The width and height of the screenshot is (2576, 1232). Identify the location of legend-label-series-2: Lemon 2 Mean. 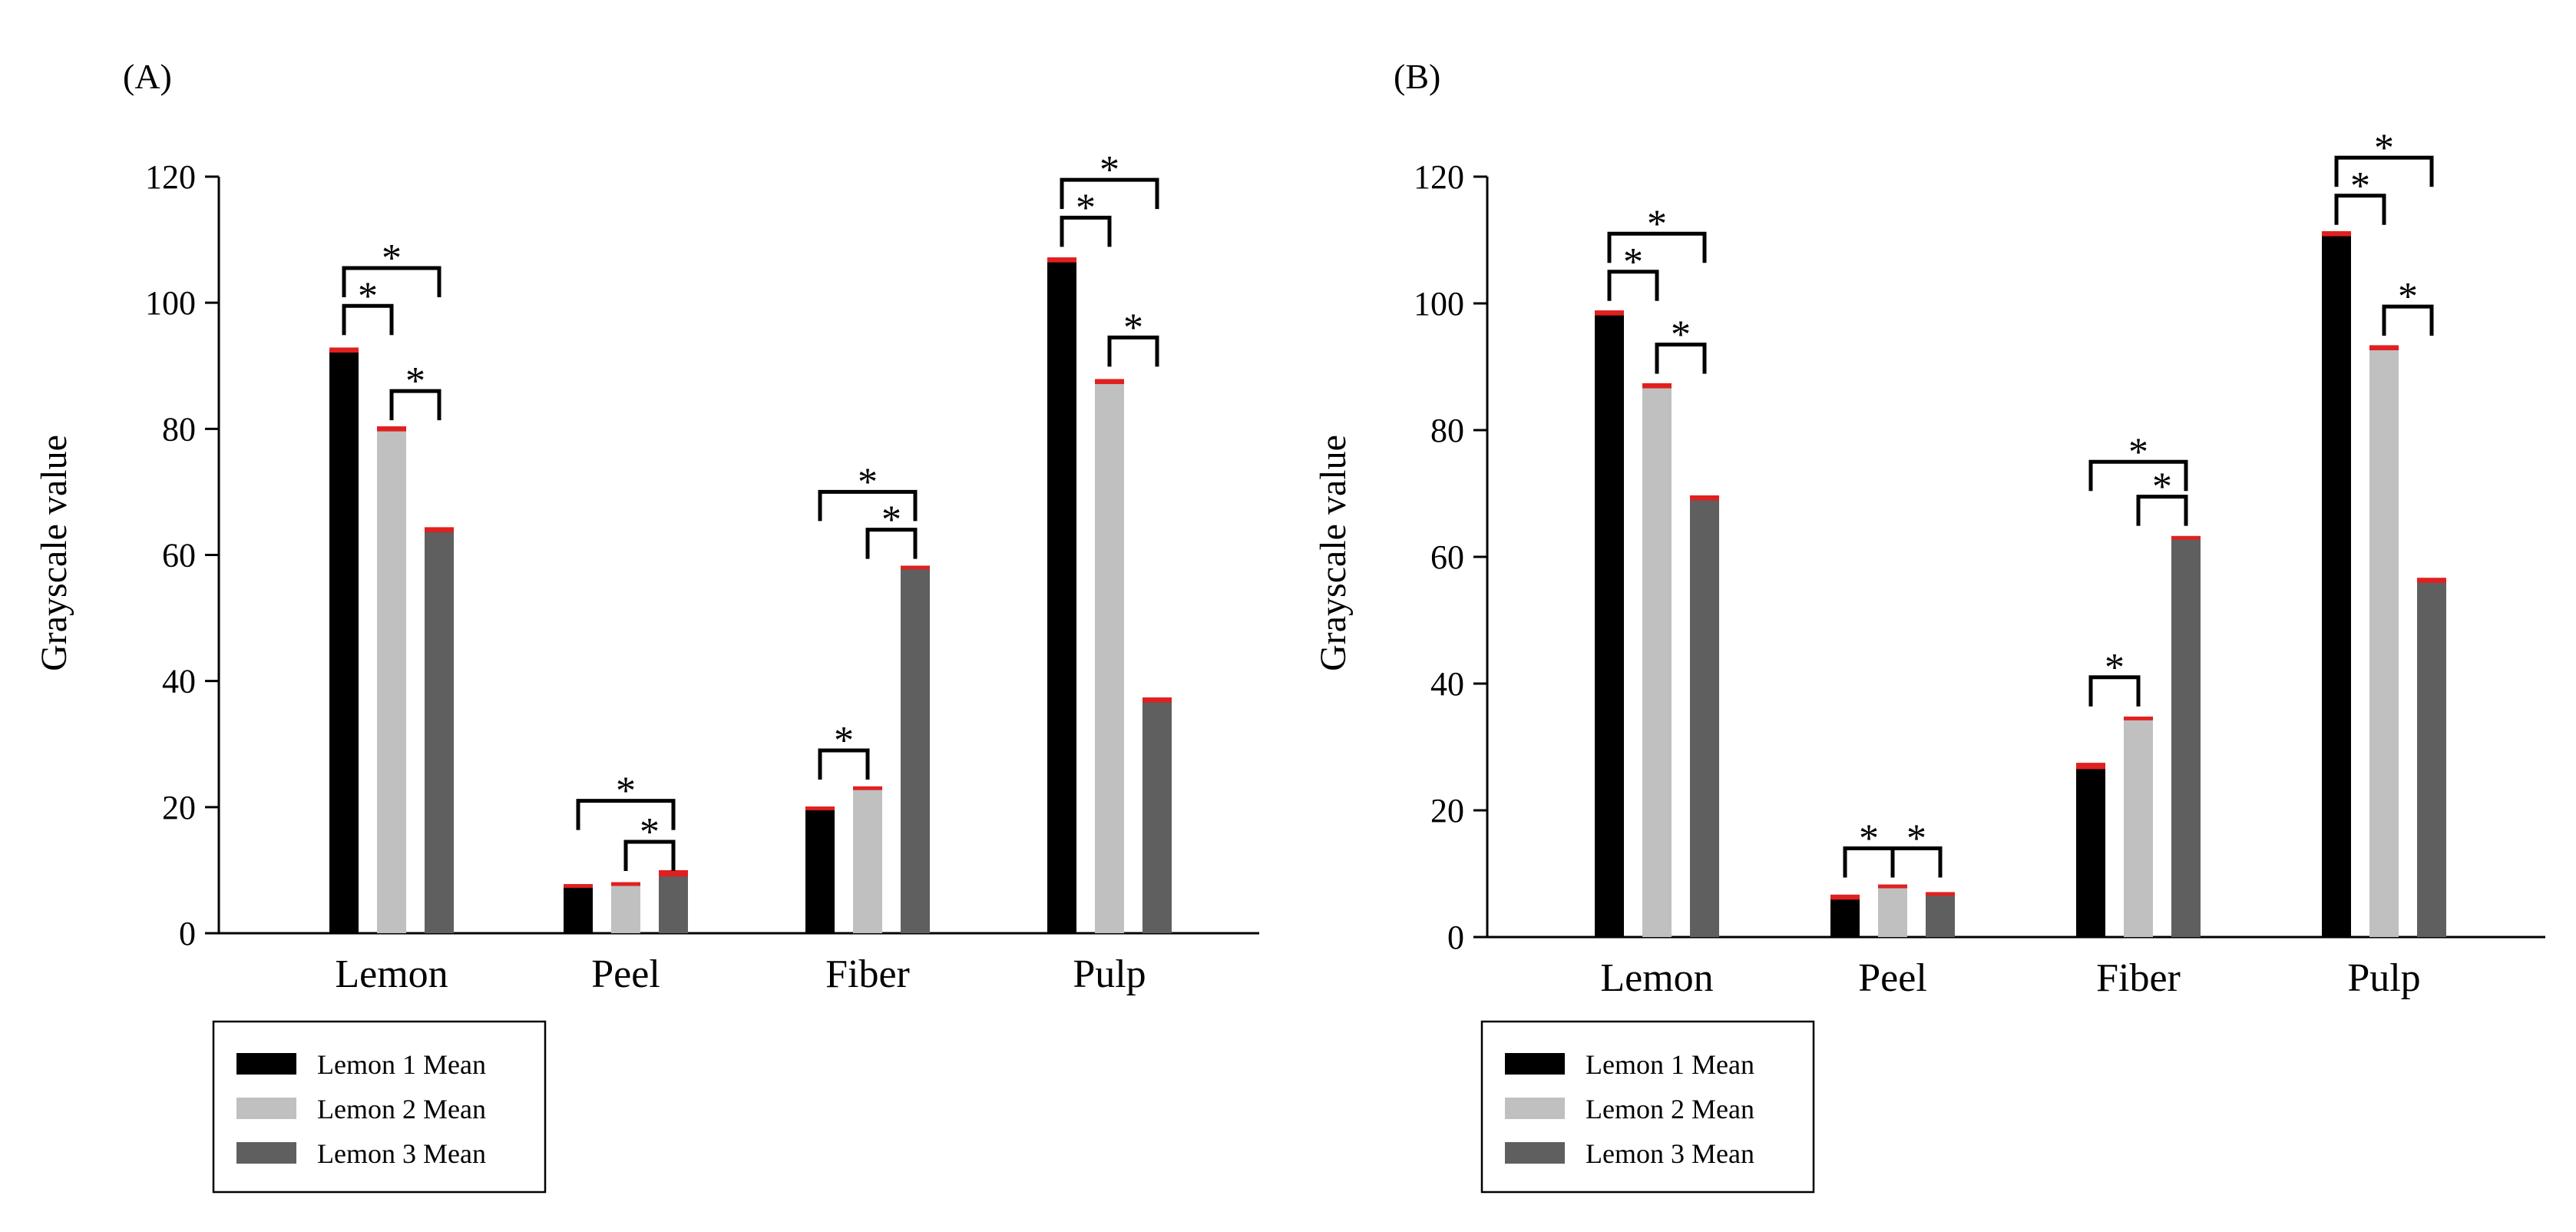
(401, 1109).